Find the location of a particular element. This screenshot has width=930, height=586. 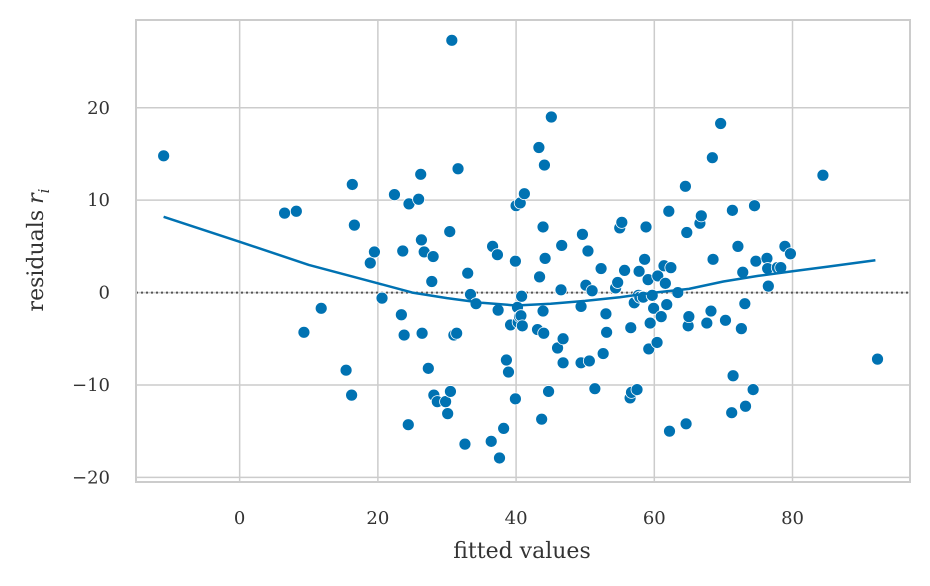

y-axis-title-sub: i is located at coordinates (44, 190).